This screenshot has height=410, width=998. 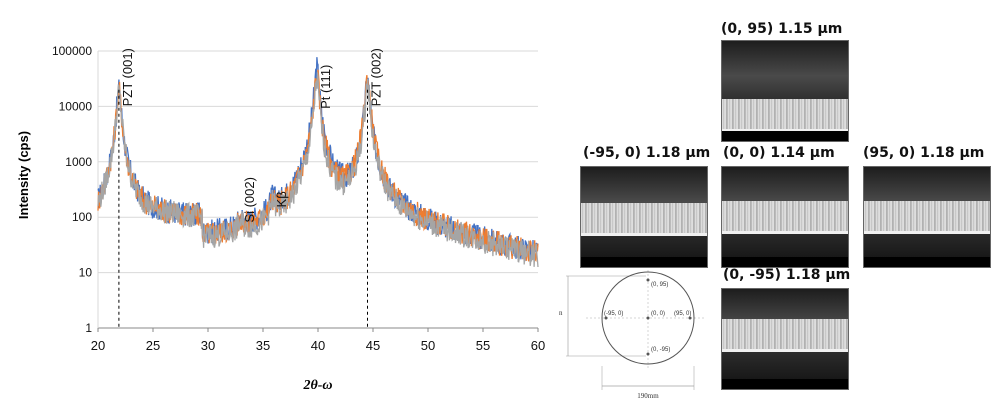 I want to click on sem-label-right: (95, 0) 1.18 μm, so click(x=924, y=153).